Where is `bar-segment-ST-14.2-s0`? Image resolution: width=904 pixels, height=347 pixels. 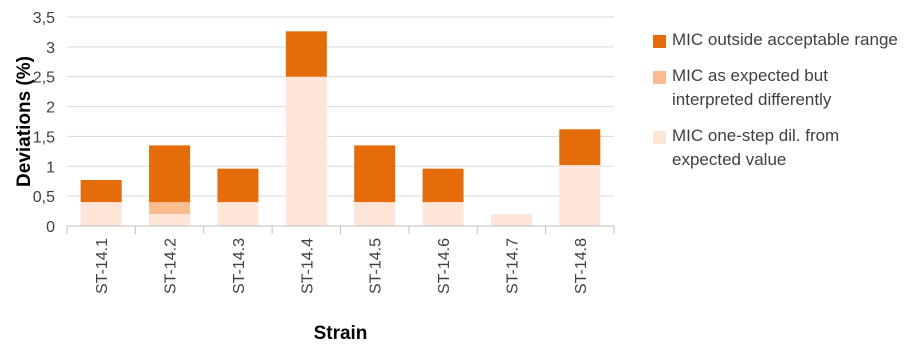 bar-segment-ST-14.2-s0 is located at coordinates (170, 220).